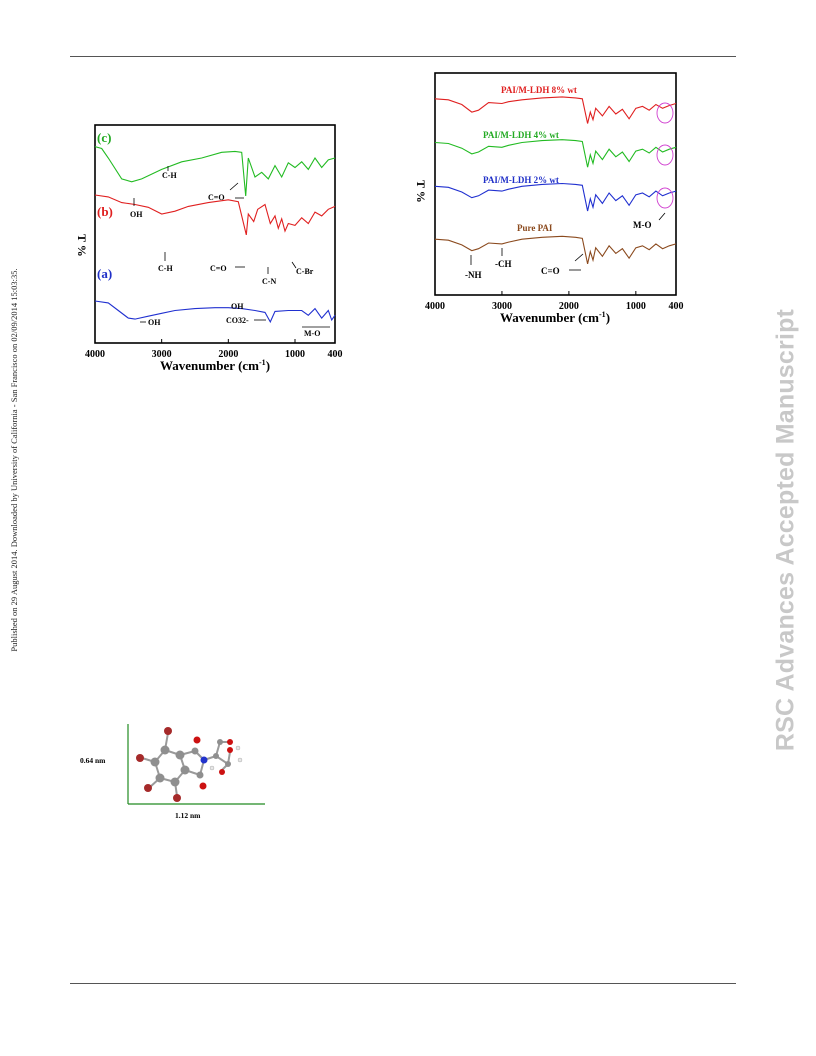  I want to click on annot-cbr-b: C-Br, so click(305, 271).